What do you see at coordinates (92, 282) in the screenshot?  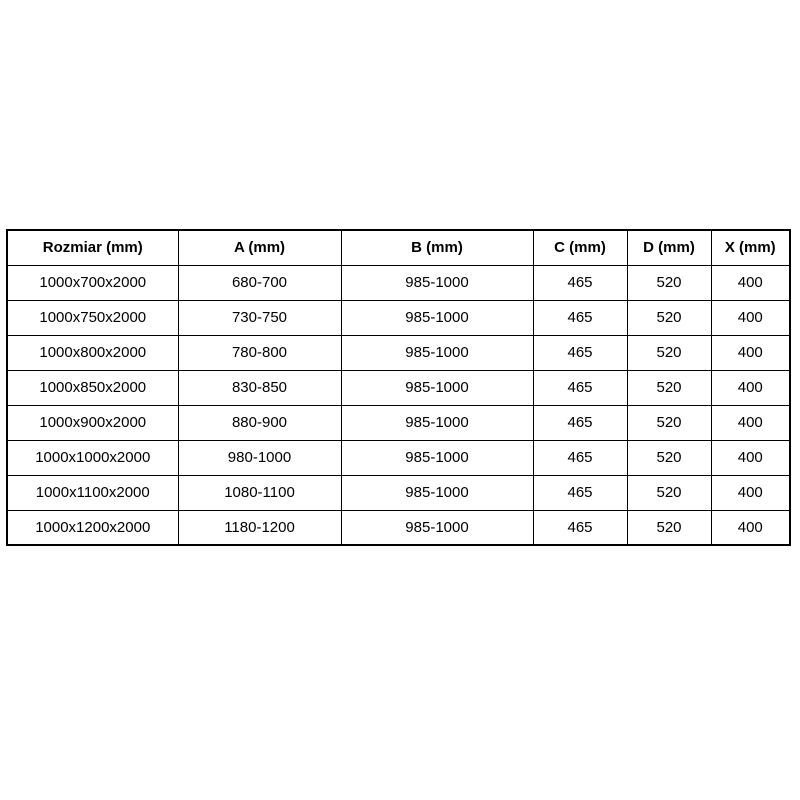 I see `table-cell: 1000x700x2000` at bounding box center [92, 282].